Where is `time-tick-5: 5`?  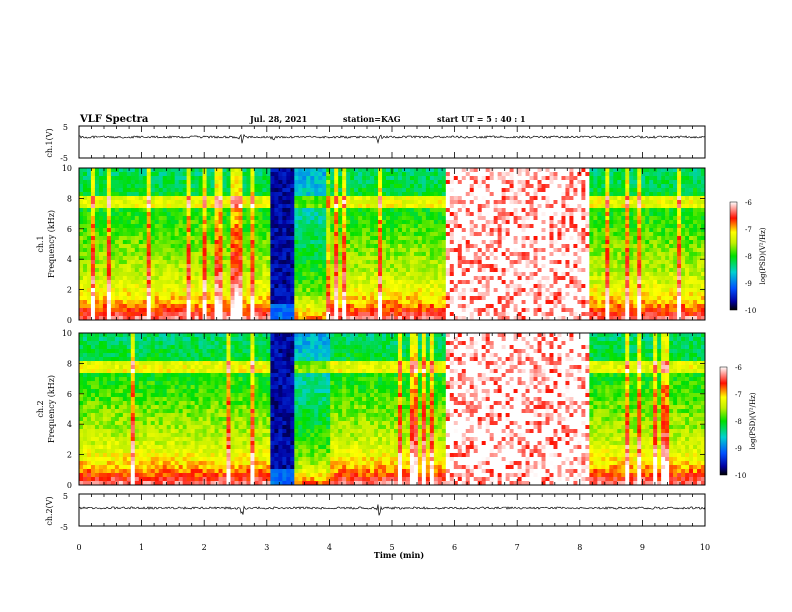 time-tick-5: 5 is located at coordinates (391, 547).